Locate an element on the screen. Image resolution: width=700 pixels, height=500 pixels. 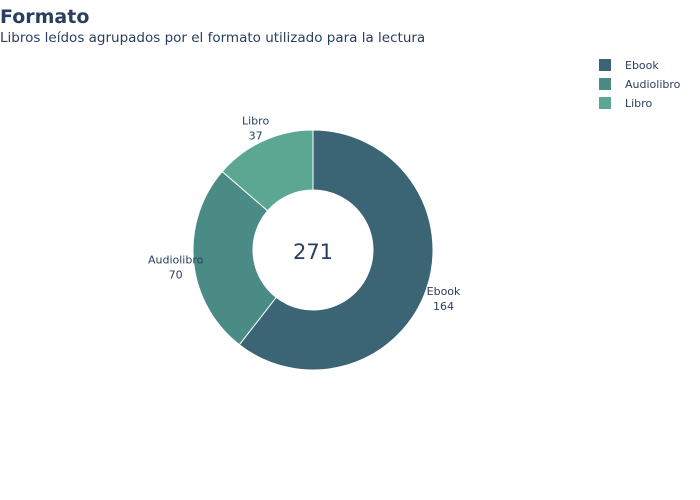
slice-label-audiolibro: Audiolibro is located at coordinates (176, 260).